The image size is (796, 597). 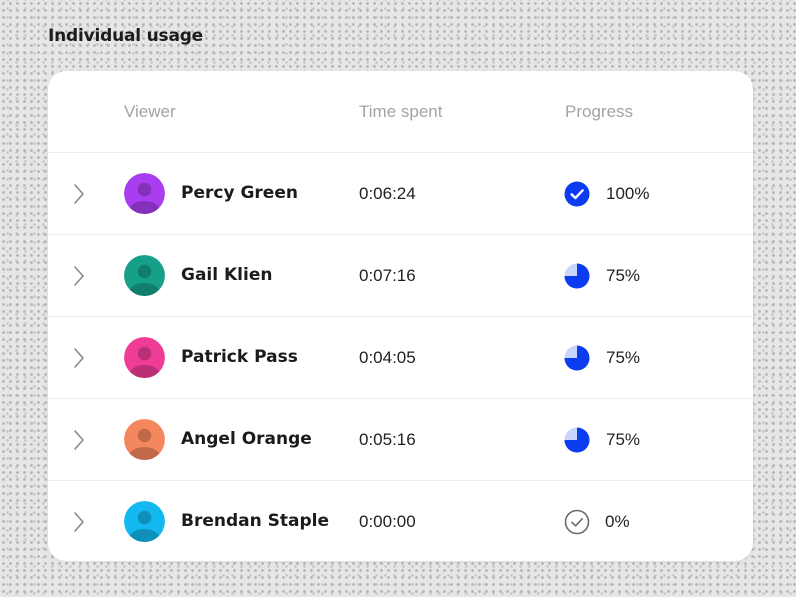 I want to click on table-header: Viewer Time spent Progress, so click(x=400, y=112).